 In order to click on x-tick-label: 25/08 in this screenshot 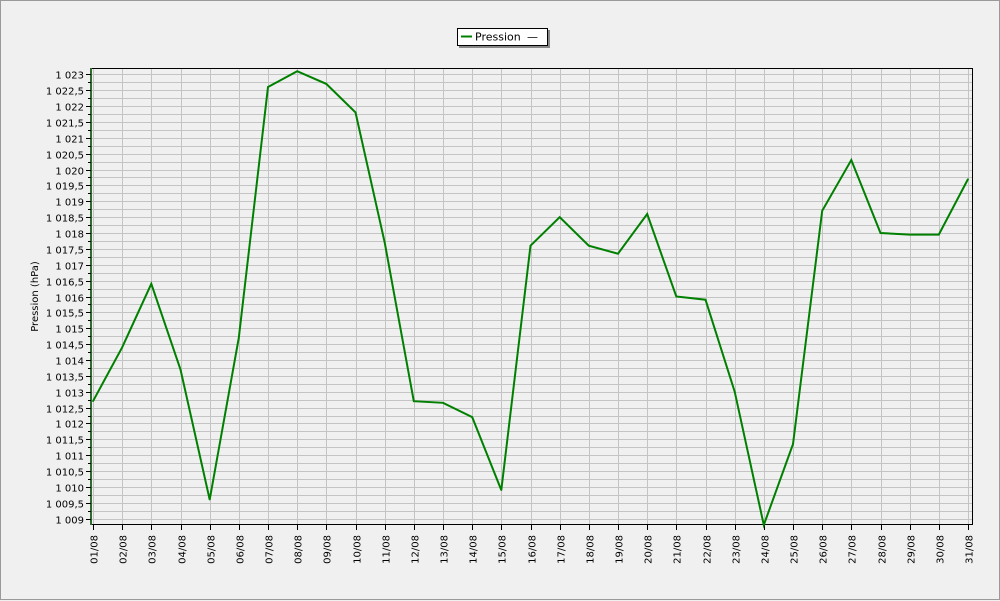, I will do `click(795, 549)`.